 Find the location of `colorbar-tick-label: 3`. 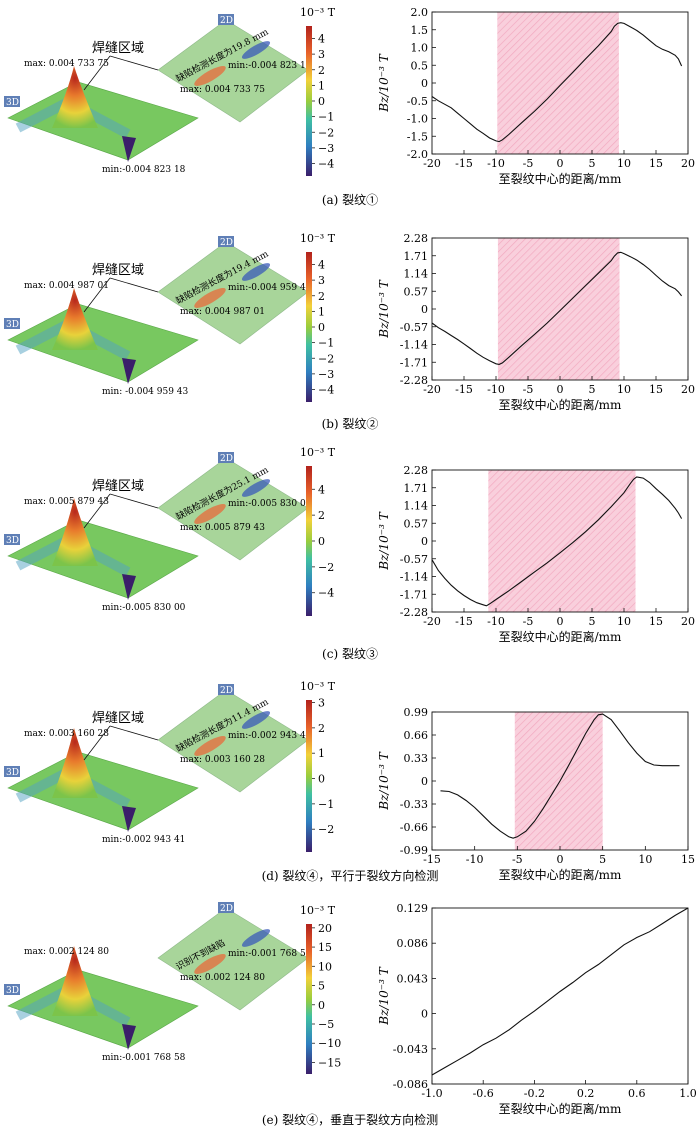

colorbar-tick-label: 3 is located at coordinates (321, 280).